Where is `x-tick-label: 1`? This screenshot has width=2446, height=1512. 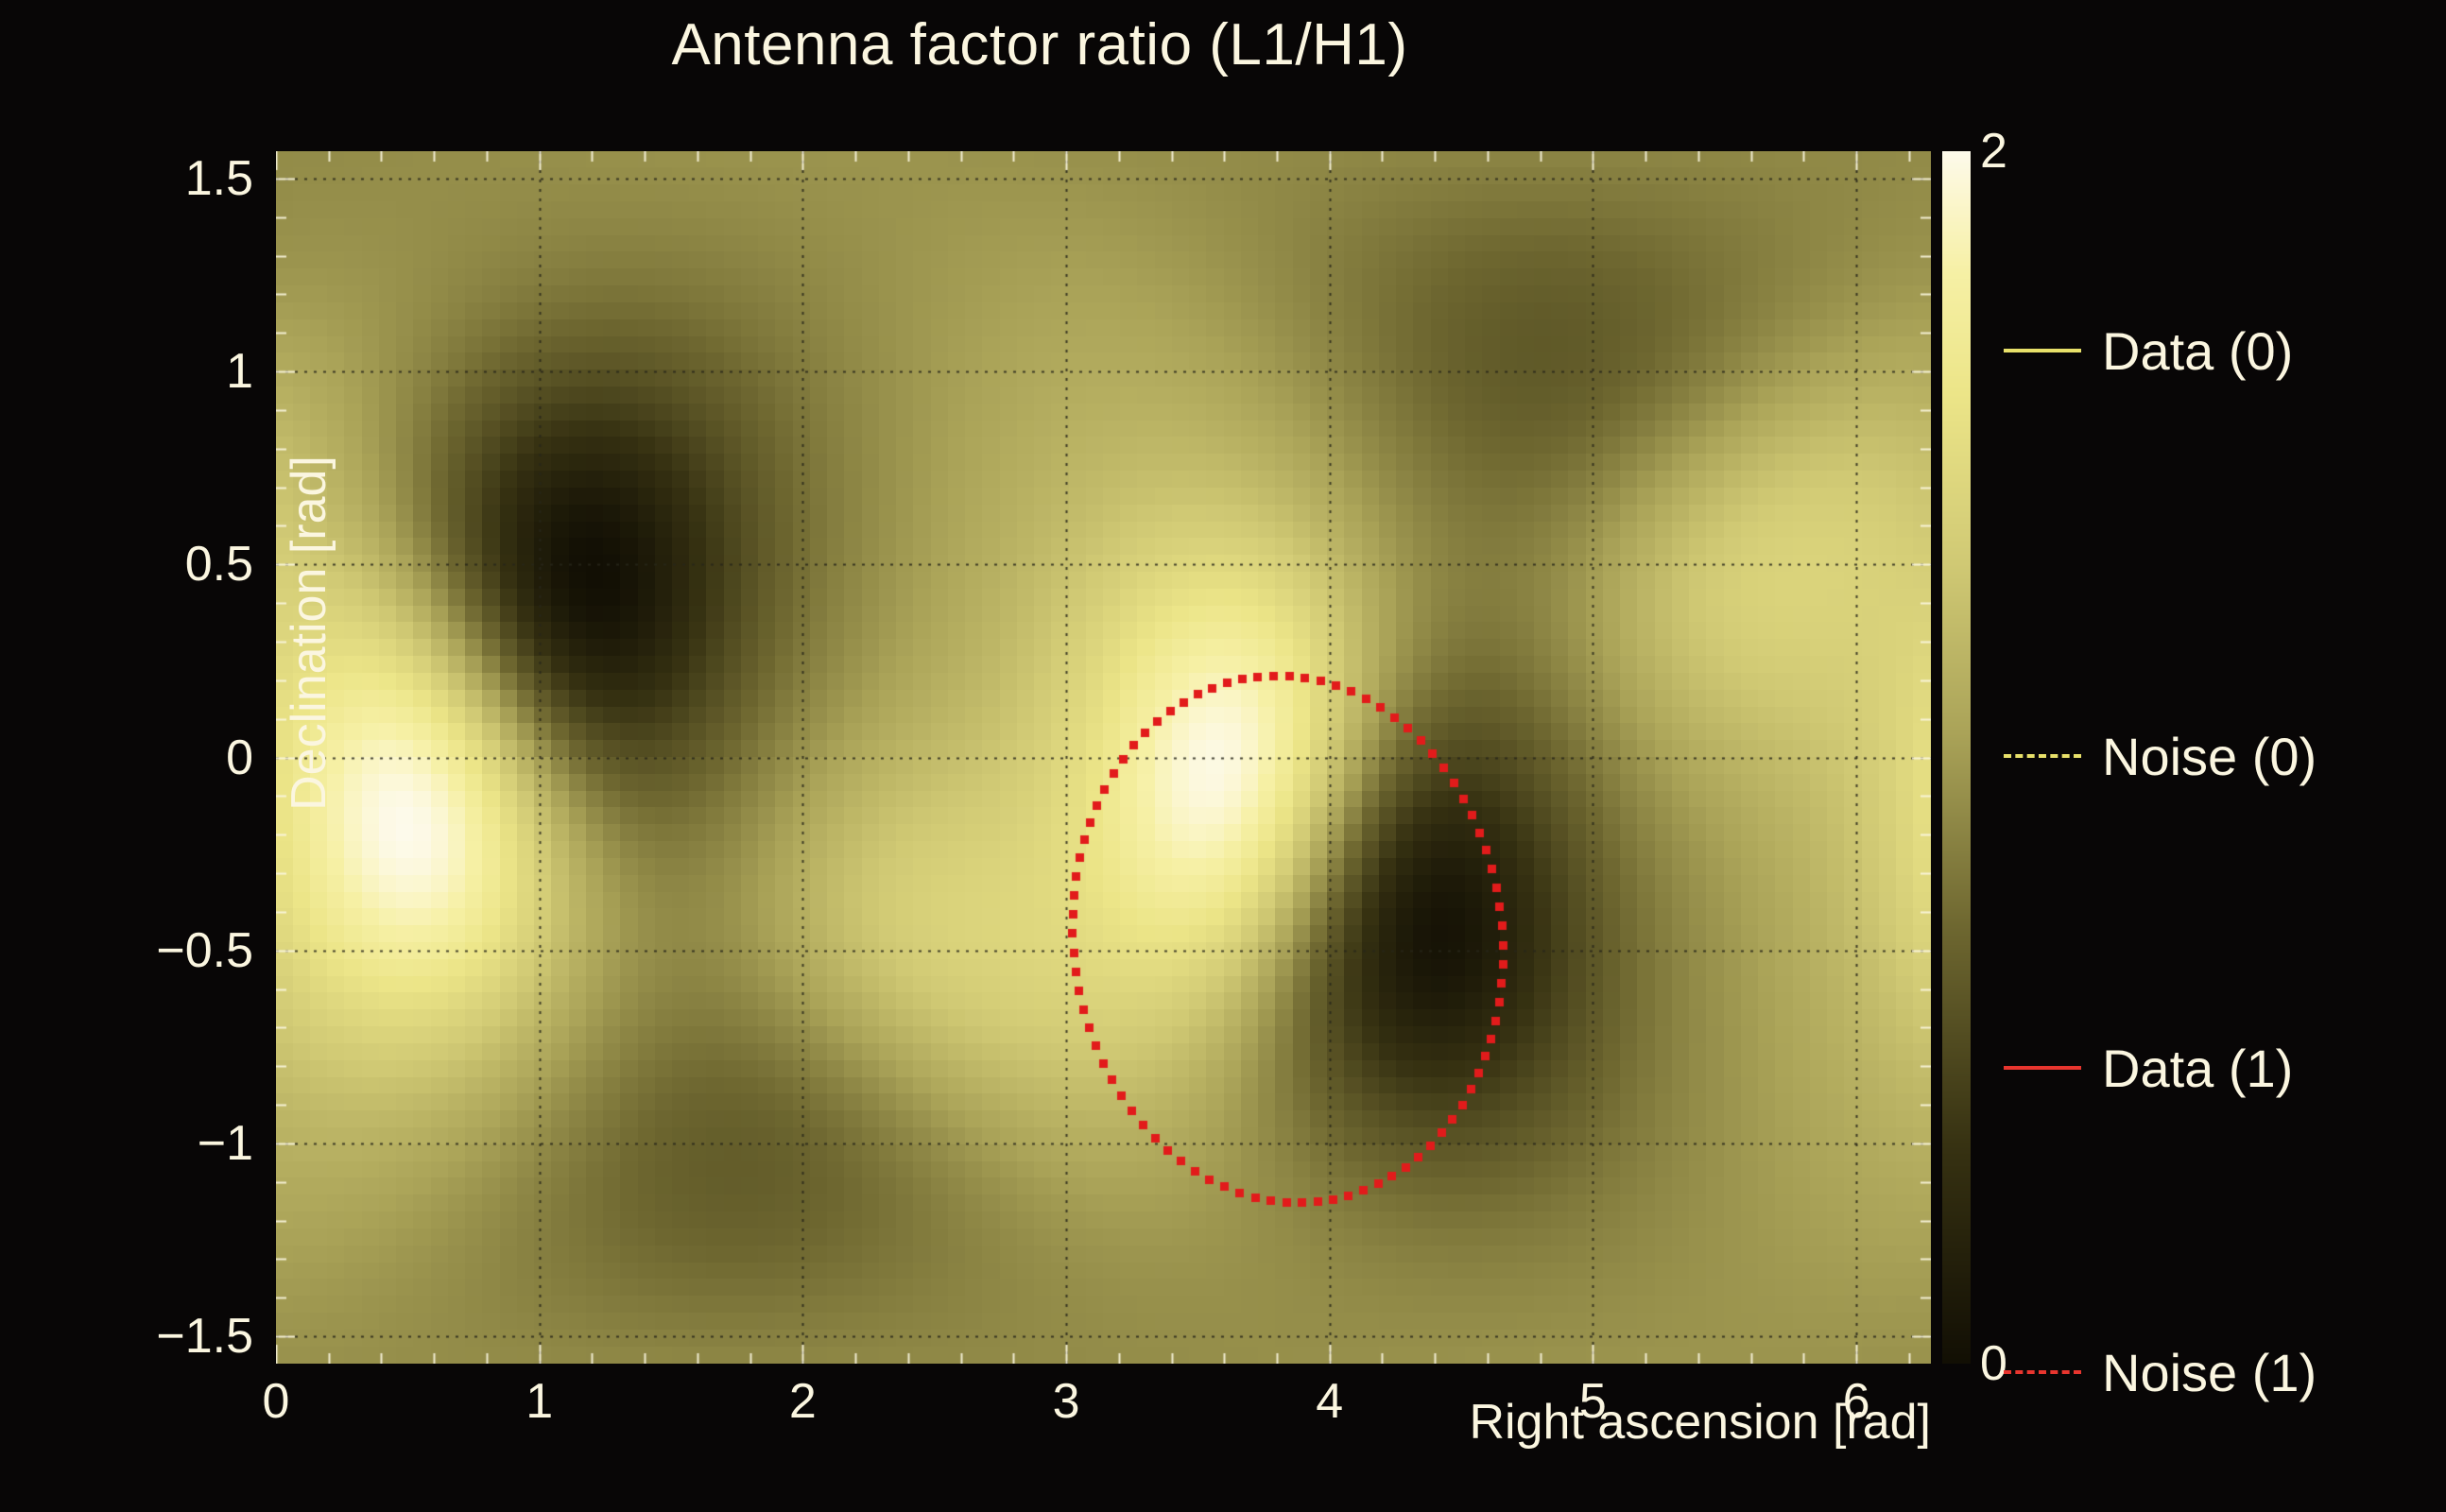 x-tick-label: 1 is located at coordinates (539, 1401).